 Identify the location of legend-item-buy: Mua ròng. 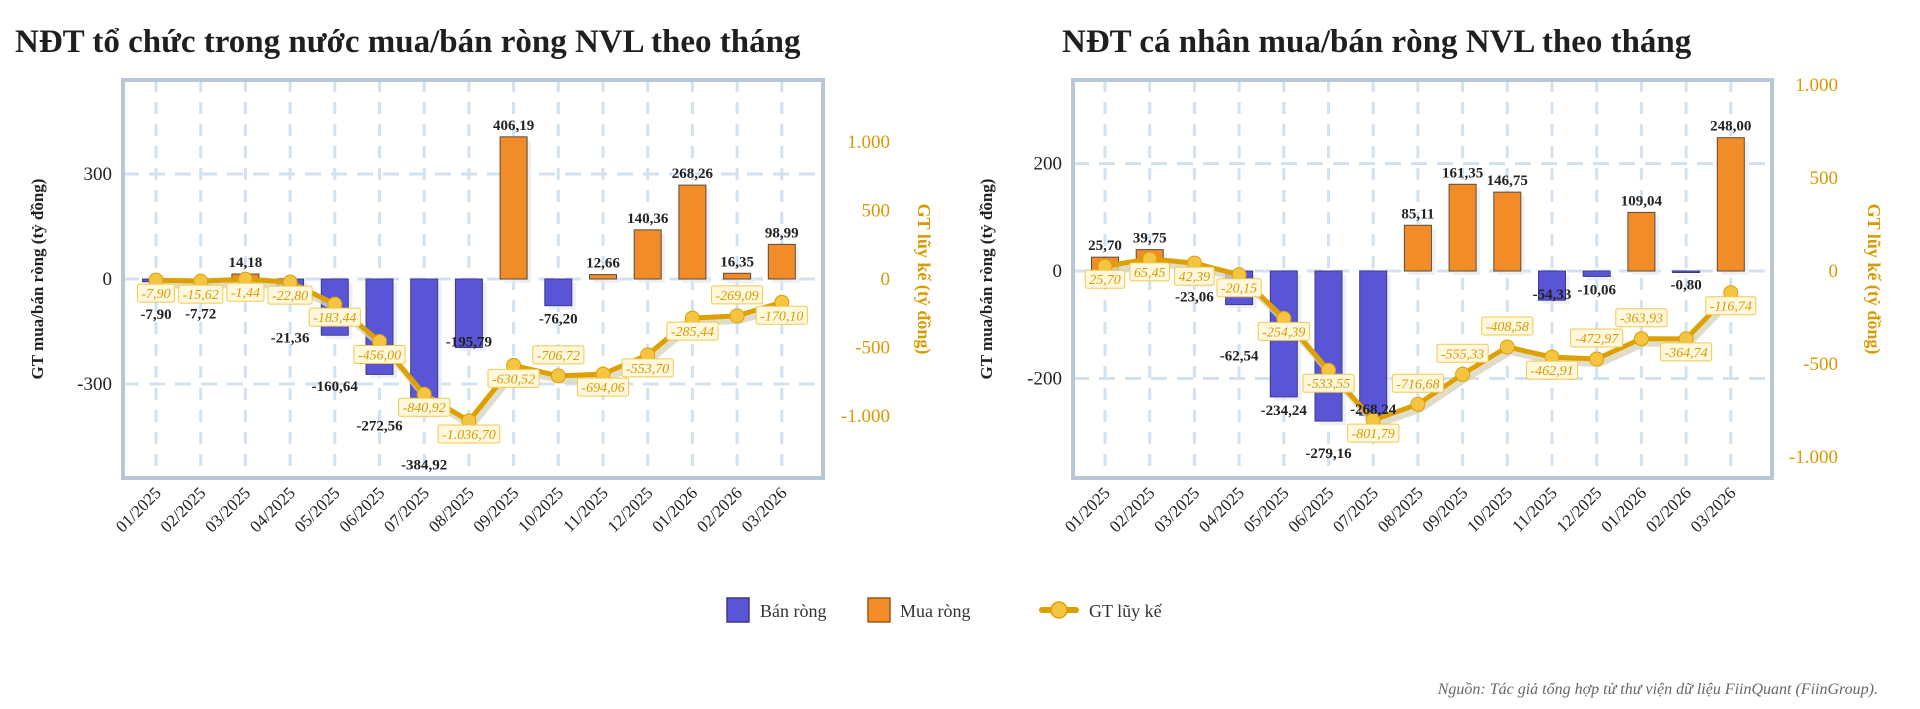
(919, 610).